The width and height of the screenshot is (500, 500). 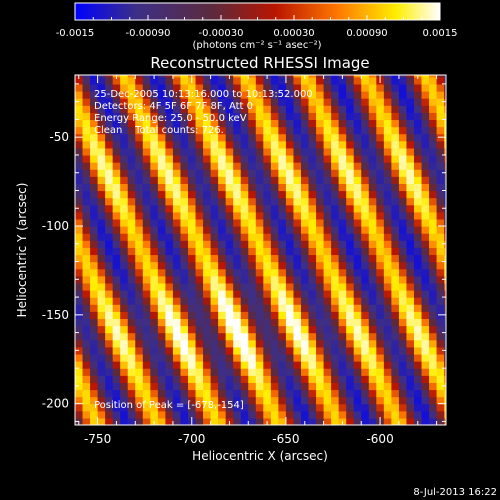 What do you see at coordinates (366, 33) in the screenshot?
I see `colorbar-tick-label: 0.00090` at bounding box center [366, 33].